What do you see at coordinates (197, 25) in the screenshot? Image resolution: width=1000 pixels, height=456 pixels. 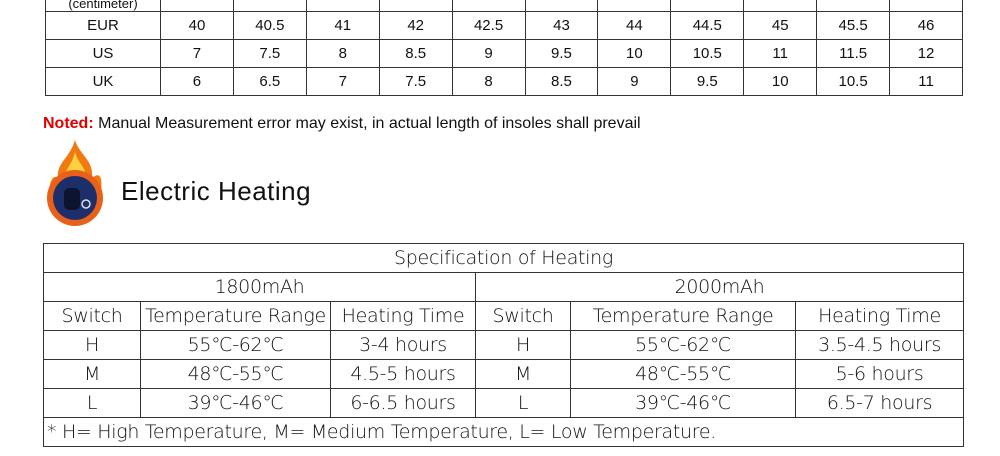 I see `size-value: 40` at bounding box center [197, 25].